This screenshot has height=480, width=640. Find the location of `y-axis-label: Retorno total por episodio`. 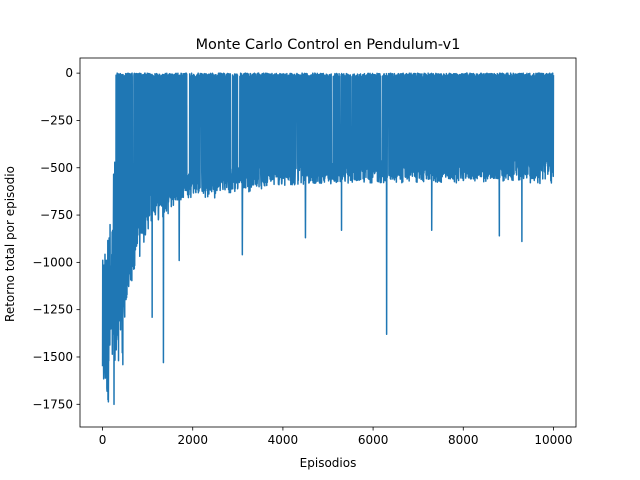

y-axis-label: Retorno total por episodio is located at coordinates (10, 244).